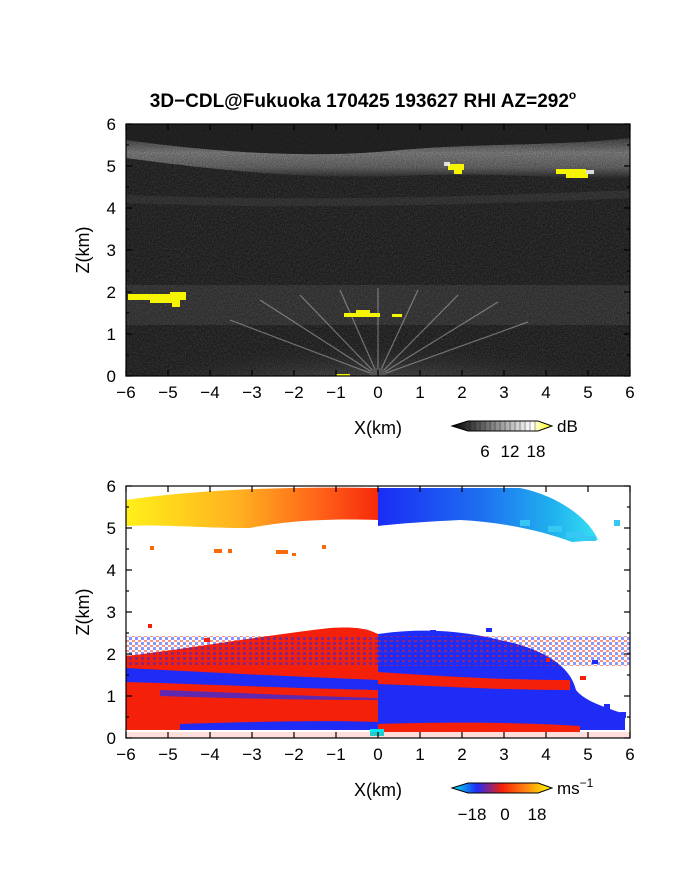 The height and width of the screenshot is (885, 680). What do you see at coordinates (83, 612) in the screenshot?
I see `velocity-ylabel: Z(km)` at bounding box center [83, 612].